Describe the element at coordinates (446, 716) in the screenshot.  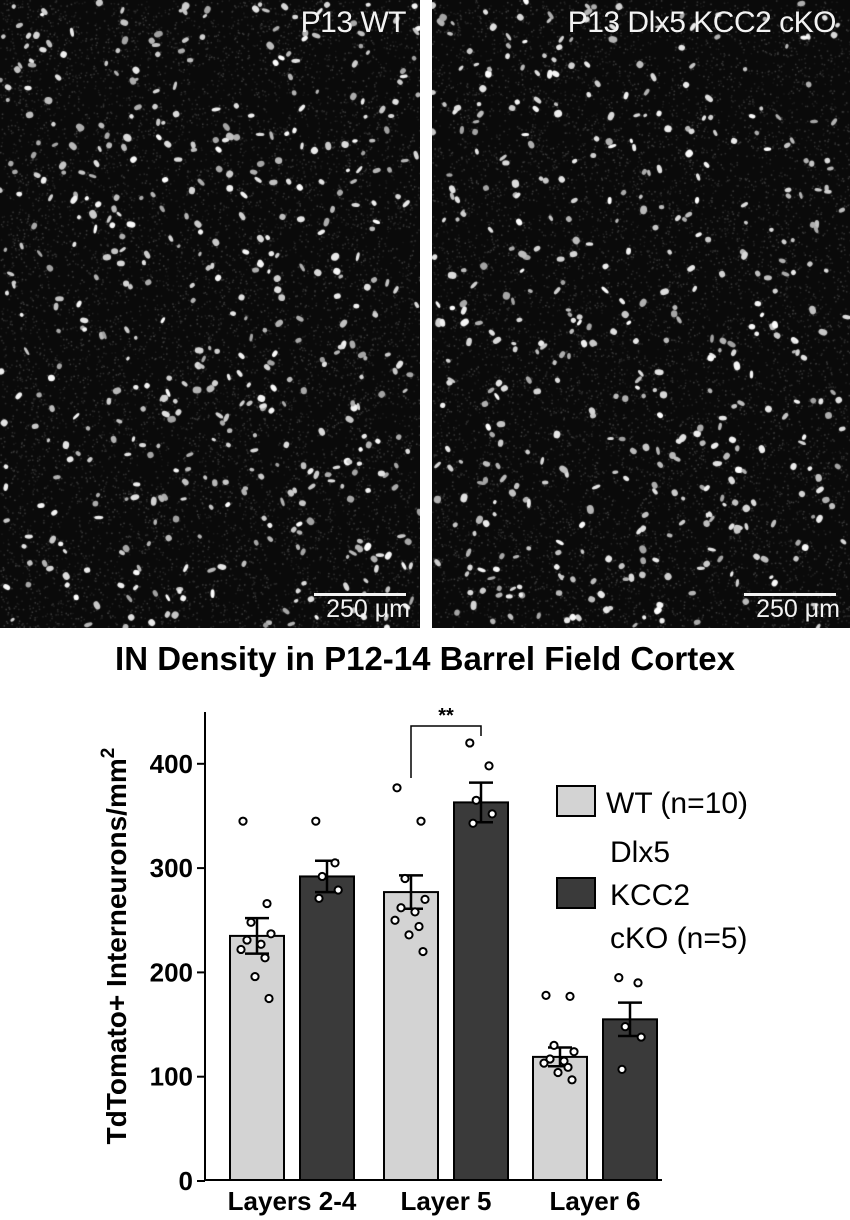
I see `significance-stars: **` at that location.